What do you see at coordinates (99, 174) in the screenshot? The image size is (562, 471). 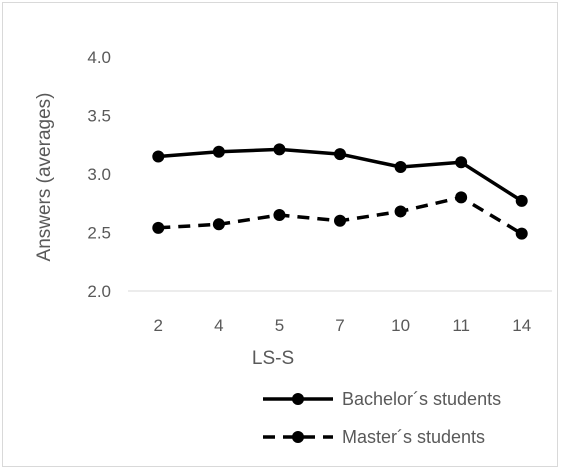 I see `y-tick-label: 3.0` at bounding box center [99, 174].